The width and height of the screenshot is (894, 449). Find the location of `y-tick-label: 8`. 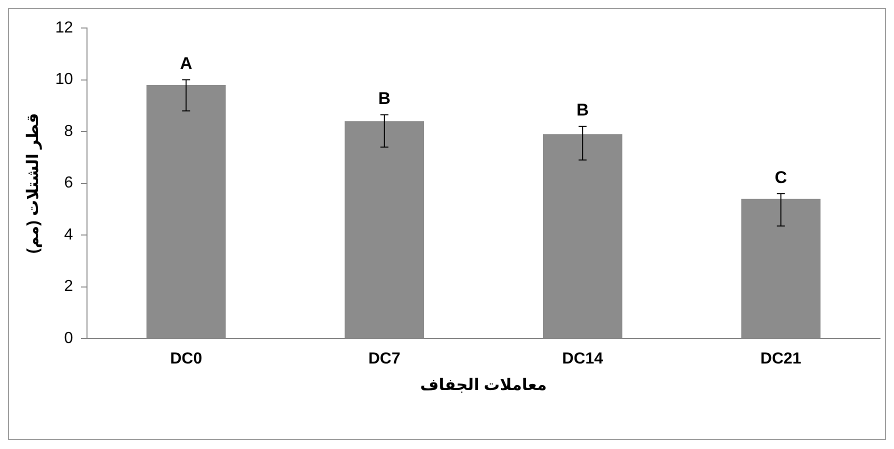

y-tick-label: 8 is located at coordinates (69, 131).